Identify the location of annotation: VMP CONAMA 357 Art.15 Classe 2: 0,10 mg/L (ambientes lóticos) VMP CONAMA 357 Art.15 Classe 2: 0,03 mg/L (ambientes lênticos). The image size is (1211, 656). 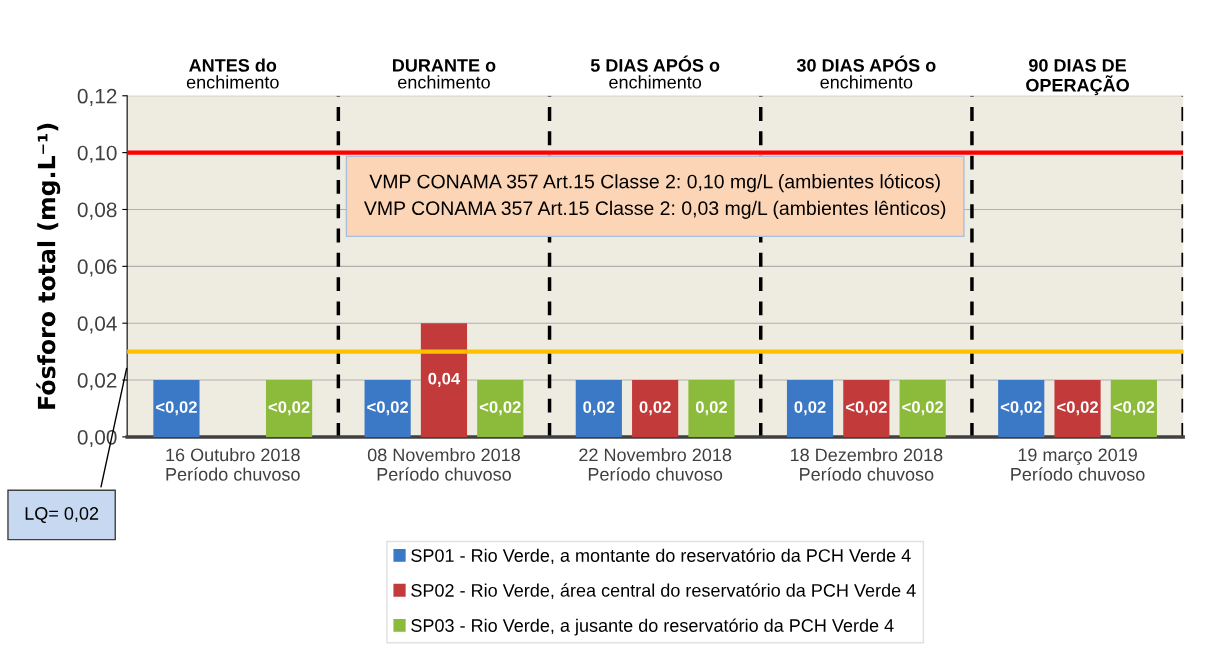
(654, 196).